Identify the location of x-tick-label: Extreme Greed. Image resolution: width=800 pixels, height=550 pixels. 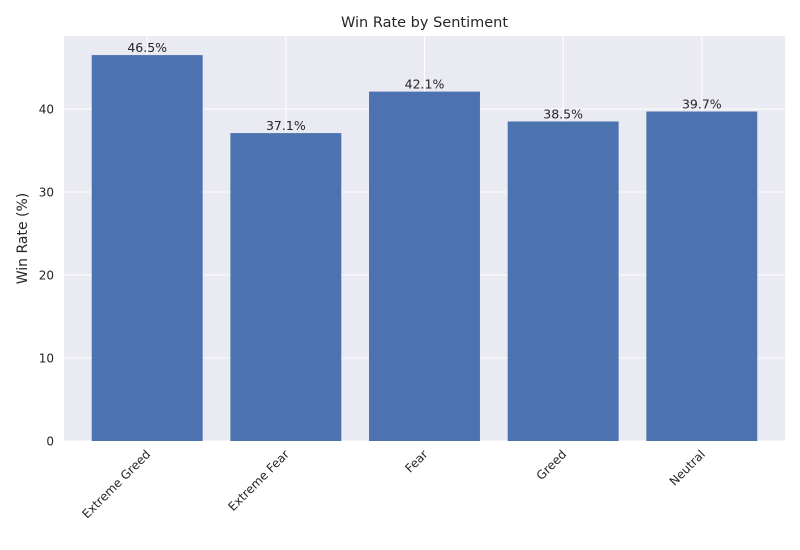
(116, 484).